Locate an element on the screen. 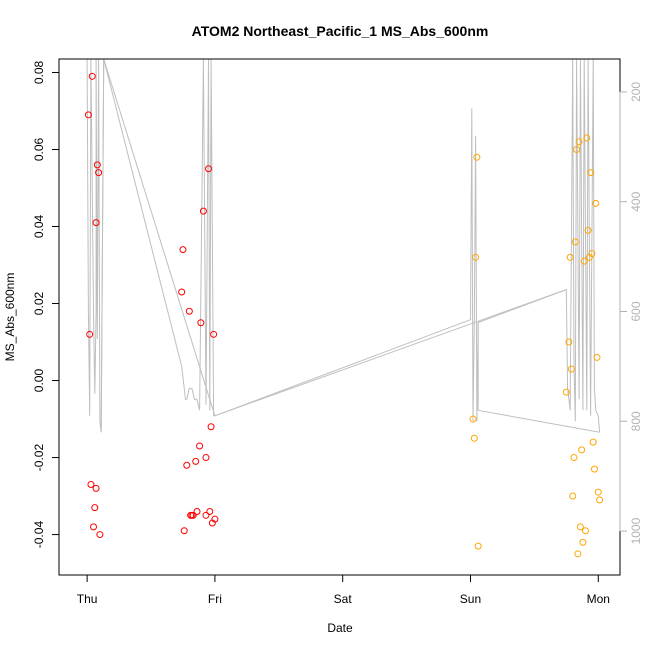 The height and width of the screenshot is (650, 650). x-axis: Thu Fri Sat Sun Mon is located at coordinates (343, 590).